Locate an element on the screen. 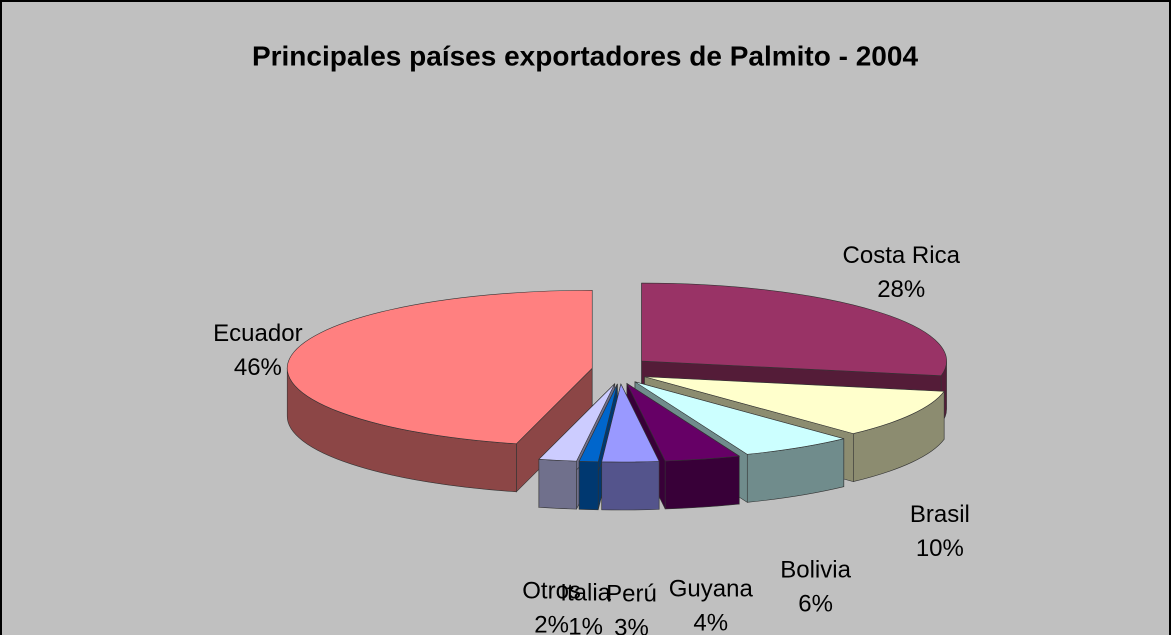 This screenshot has width=1171, height=635. slice-value-label: 2% is located at coordinates (551, 623).